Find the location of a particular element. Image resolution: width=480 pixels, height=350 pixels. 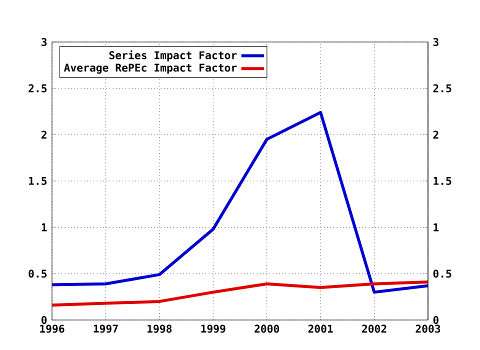

y-tick-label: 1 is located at coordinates (44, 227).